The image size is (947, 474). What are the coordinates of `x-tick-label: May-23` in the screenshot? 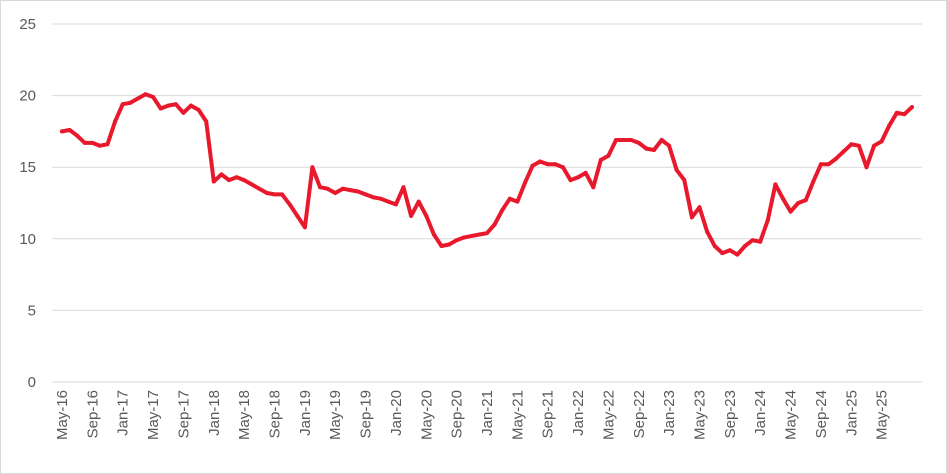 It's located at (700, 415).